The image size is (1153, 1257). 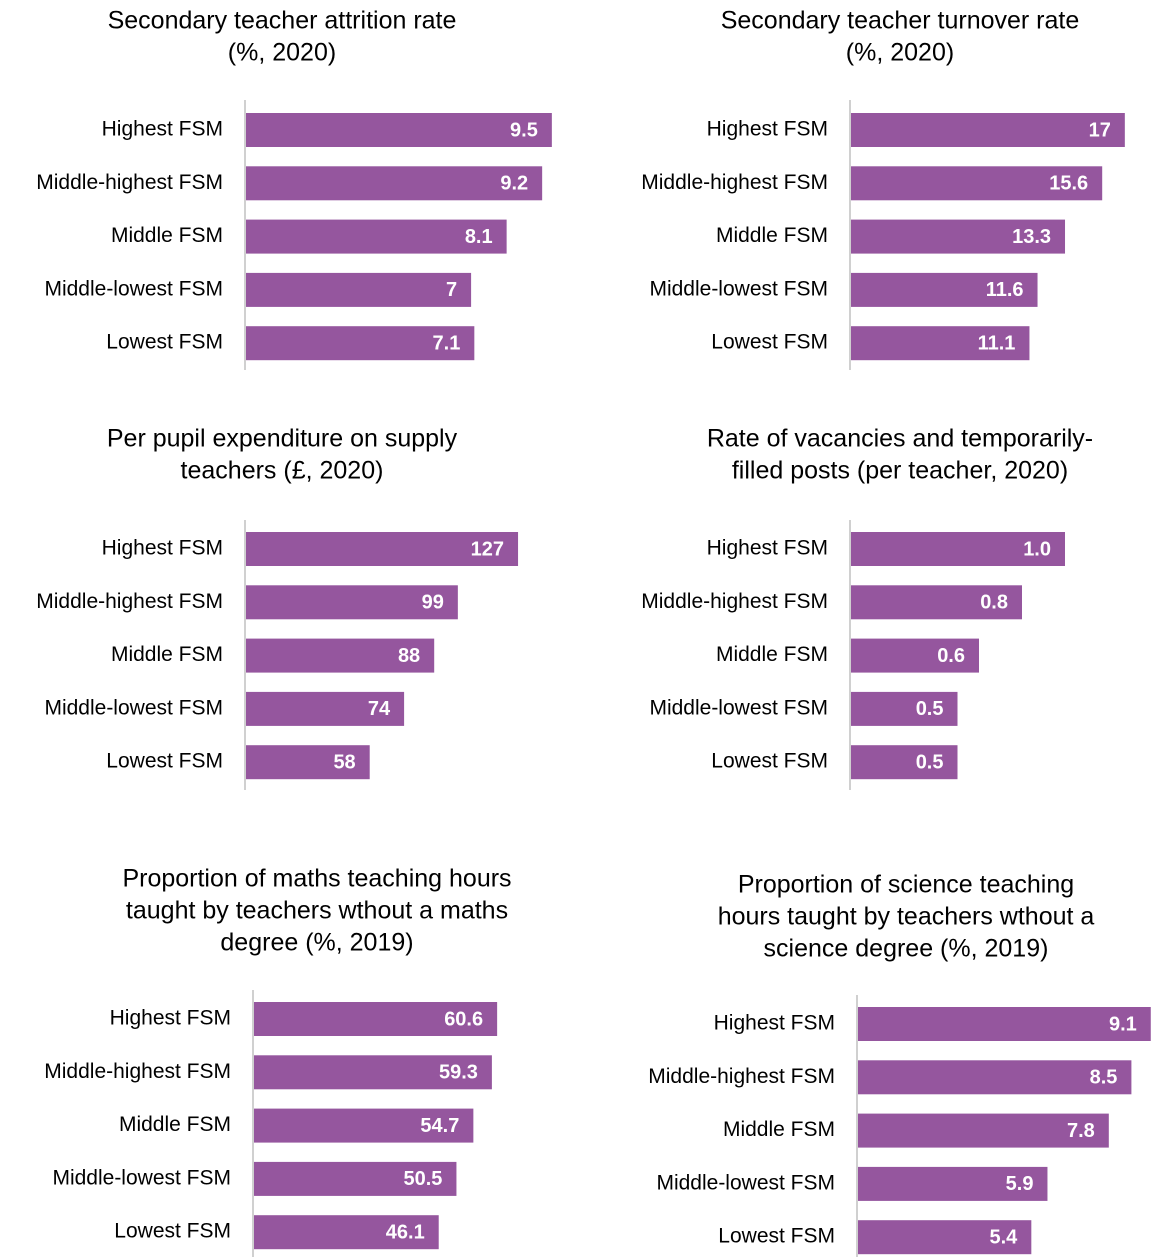 What do you see at coordinates (1100, 130) in the screenshot?
I see `value-label: 17` at bounding box center [1100, 130].